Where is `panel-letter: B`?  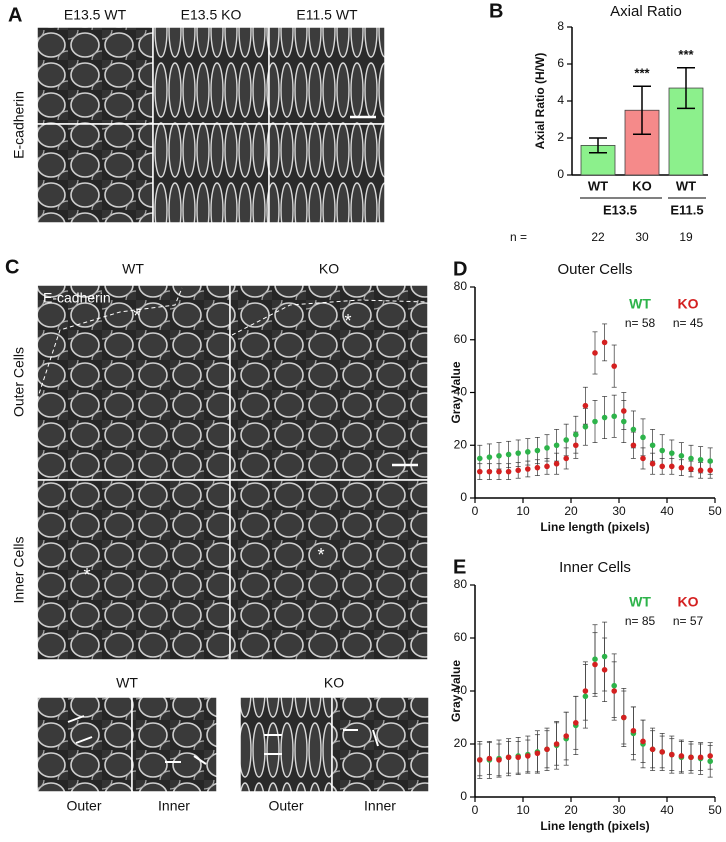
panel-letter: B is located at coordinates (496, 11).